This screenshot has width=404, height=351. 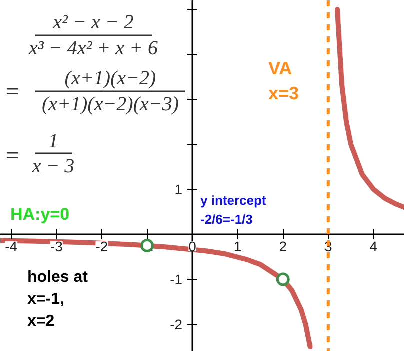 What do you see at coordinates (58, 299) in the screenshot?
I see `annotation: holes at x=-1, x=2` at bounding box center [58, 299].